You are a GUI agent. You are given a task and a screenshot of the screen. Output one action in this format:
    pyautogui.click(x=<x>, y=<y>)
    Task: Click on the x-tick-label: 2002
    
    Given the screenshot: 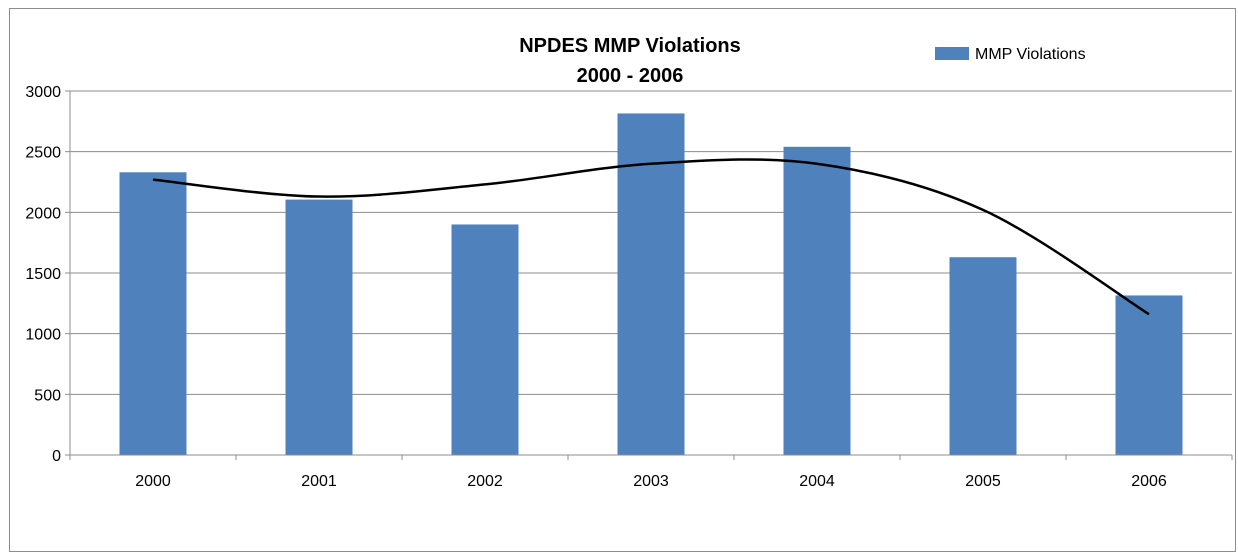 What is the action you would take?
    pyautogui.click(x=485, y=481)
    